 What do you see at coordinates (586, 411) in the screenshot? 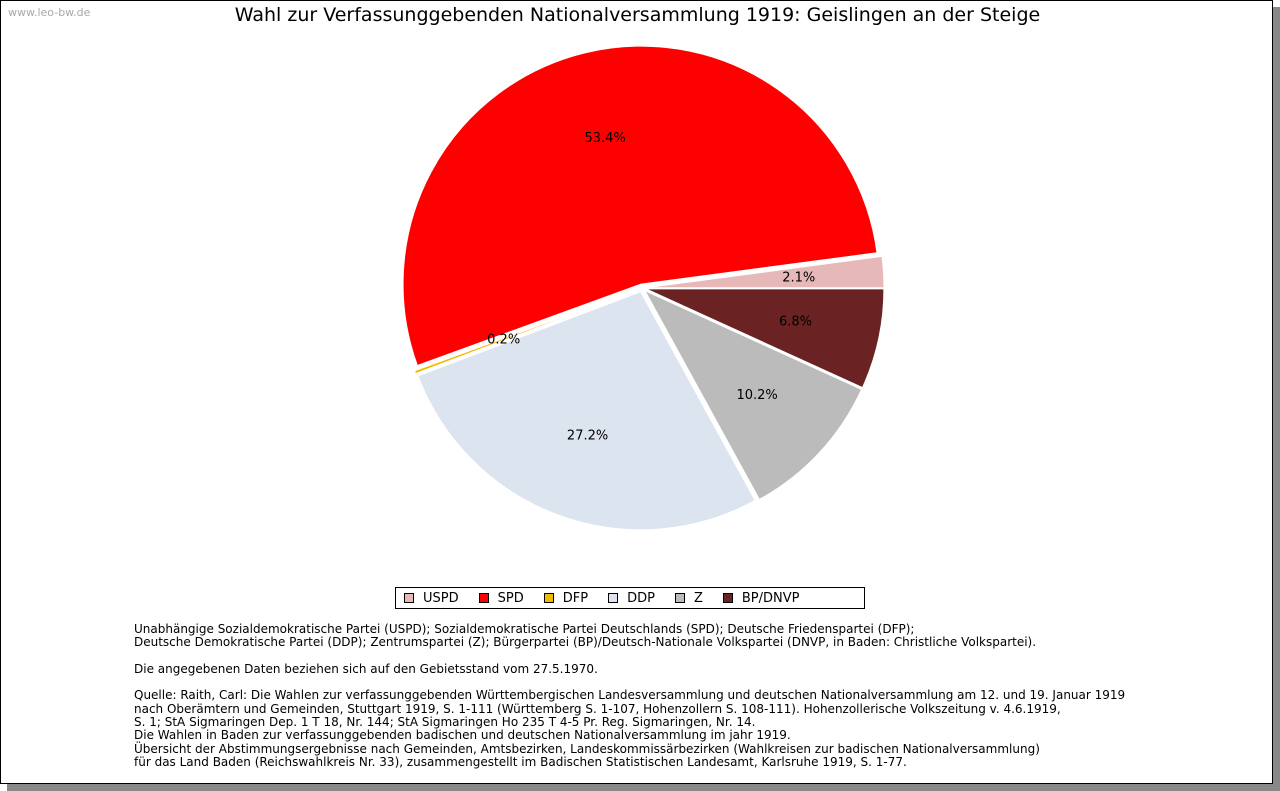
I see `pie-slice-ddp` at bounding box center [586, 411].